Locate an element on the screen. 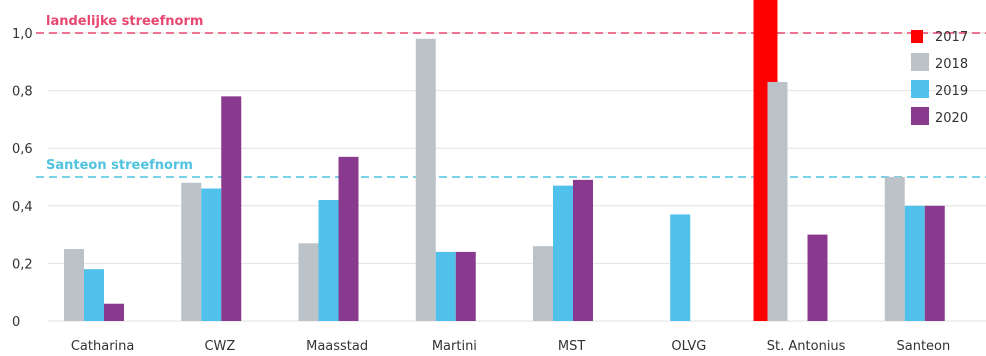 The height and width of the screenshot is (356, 986). legend-label-2020: 2020 is located at coordinates (951, 118).